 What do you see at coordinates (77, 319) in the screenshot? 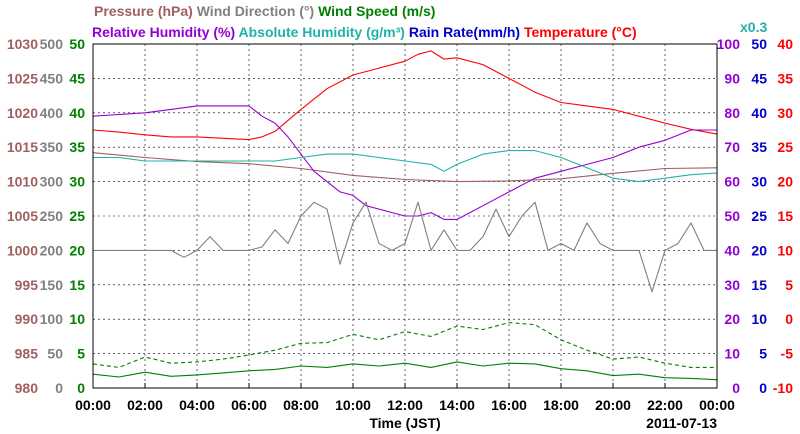
I see `wind_speed-tick-label: 10` at bounding box center [77, 319].